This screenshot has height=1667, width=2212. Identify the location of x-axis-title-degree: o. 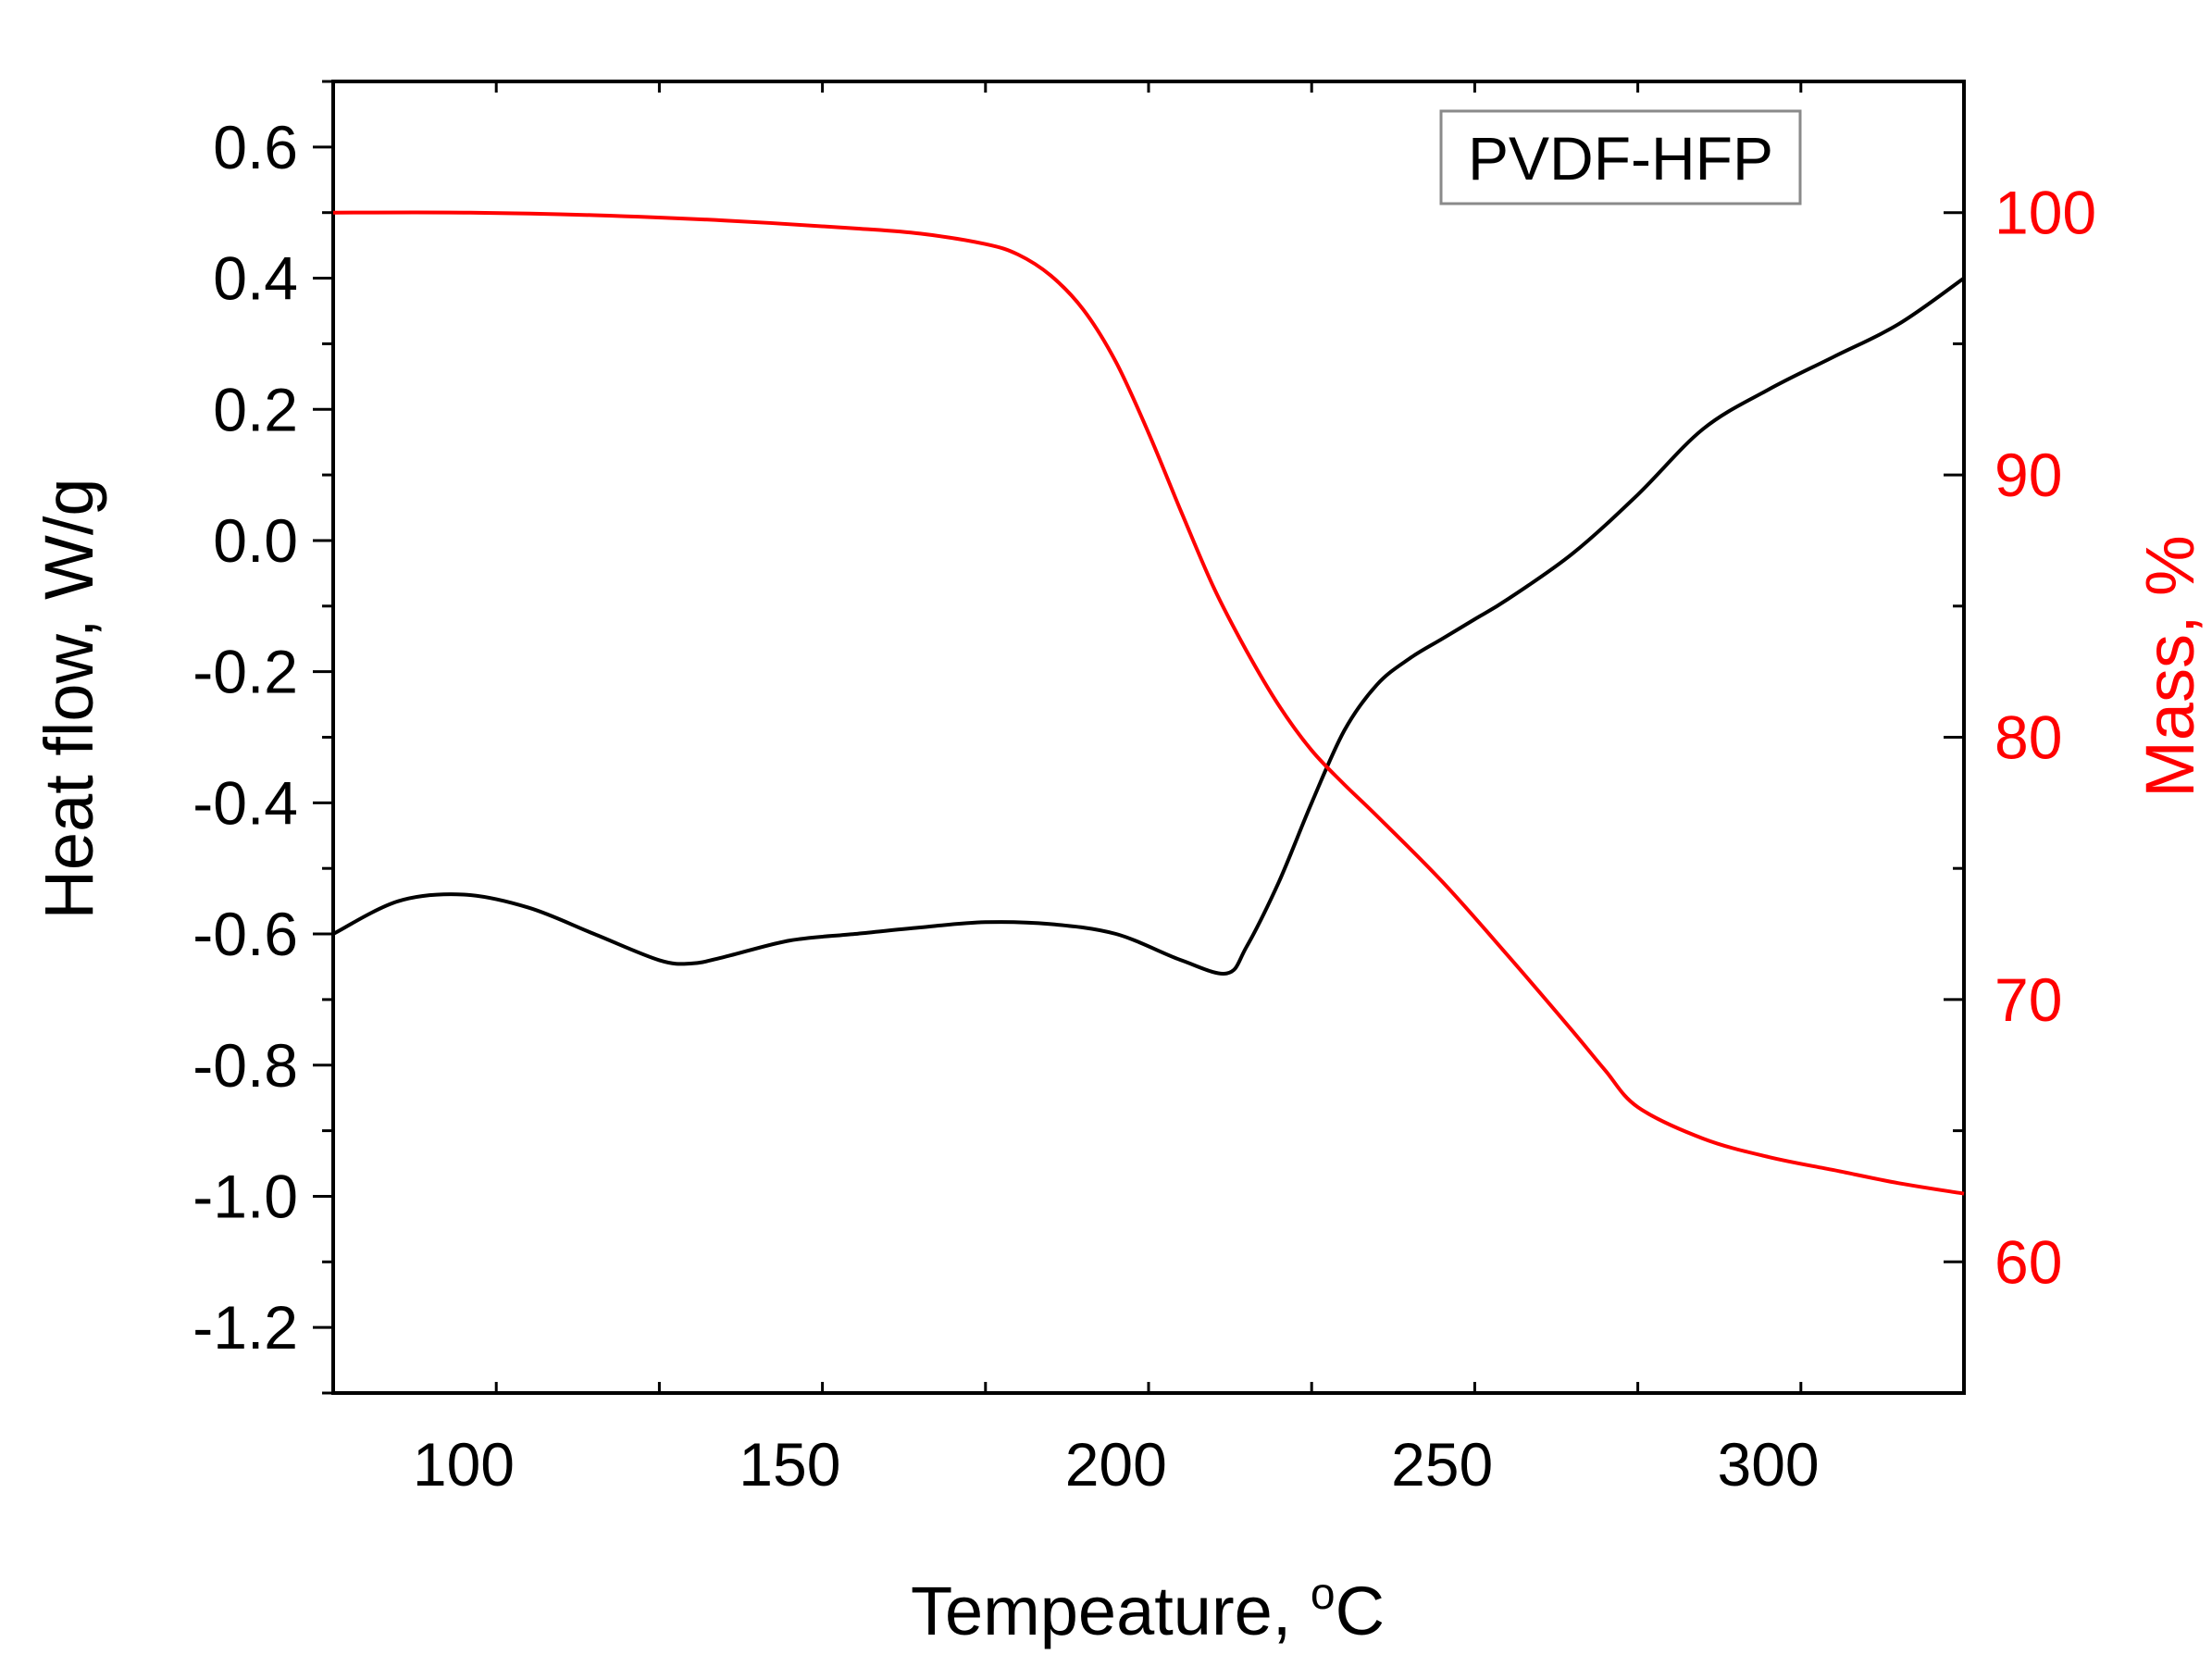
(1323, 1594).